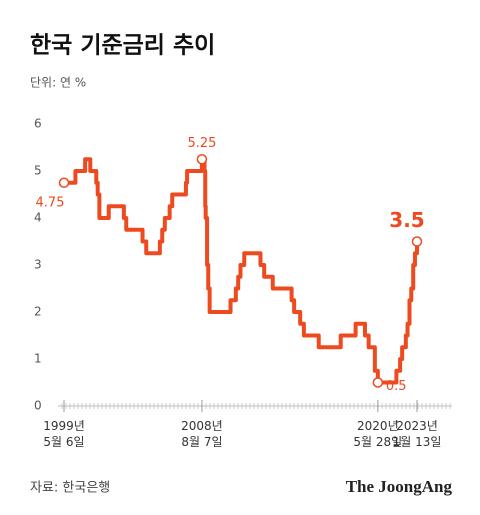 The width and height of the screenshot is (480, 515). Describe the element at coordinates (38, 312) in the screenshot. I see `y-tick-label: 2` at that location.